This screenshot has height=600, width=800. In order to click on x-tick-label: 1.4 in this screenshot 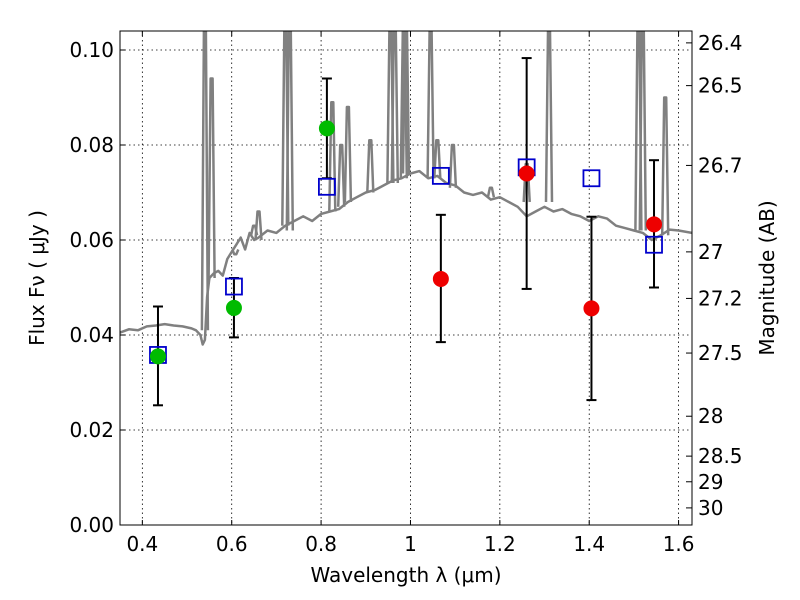, I will do `click(589, 544)`.